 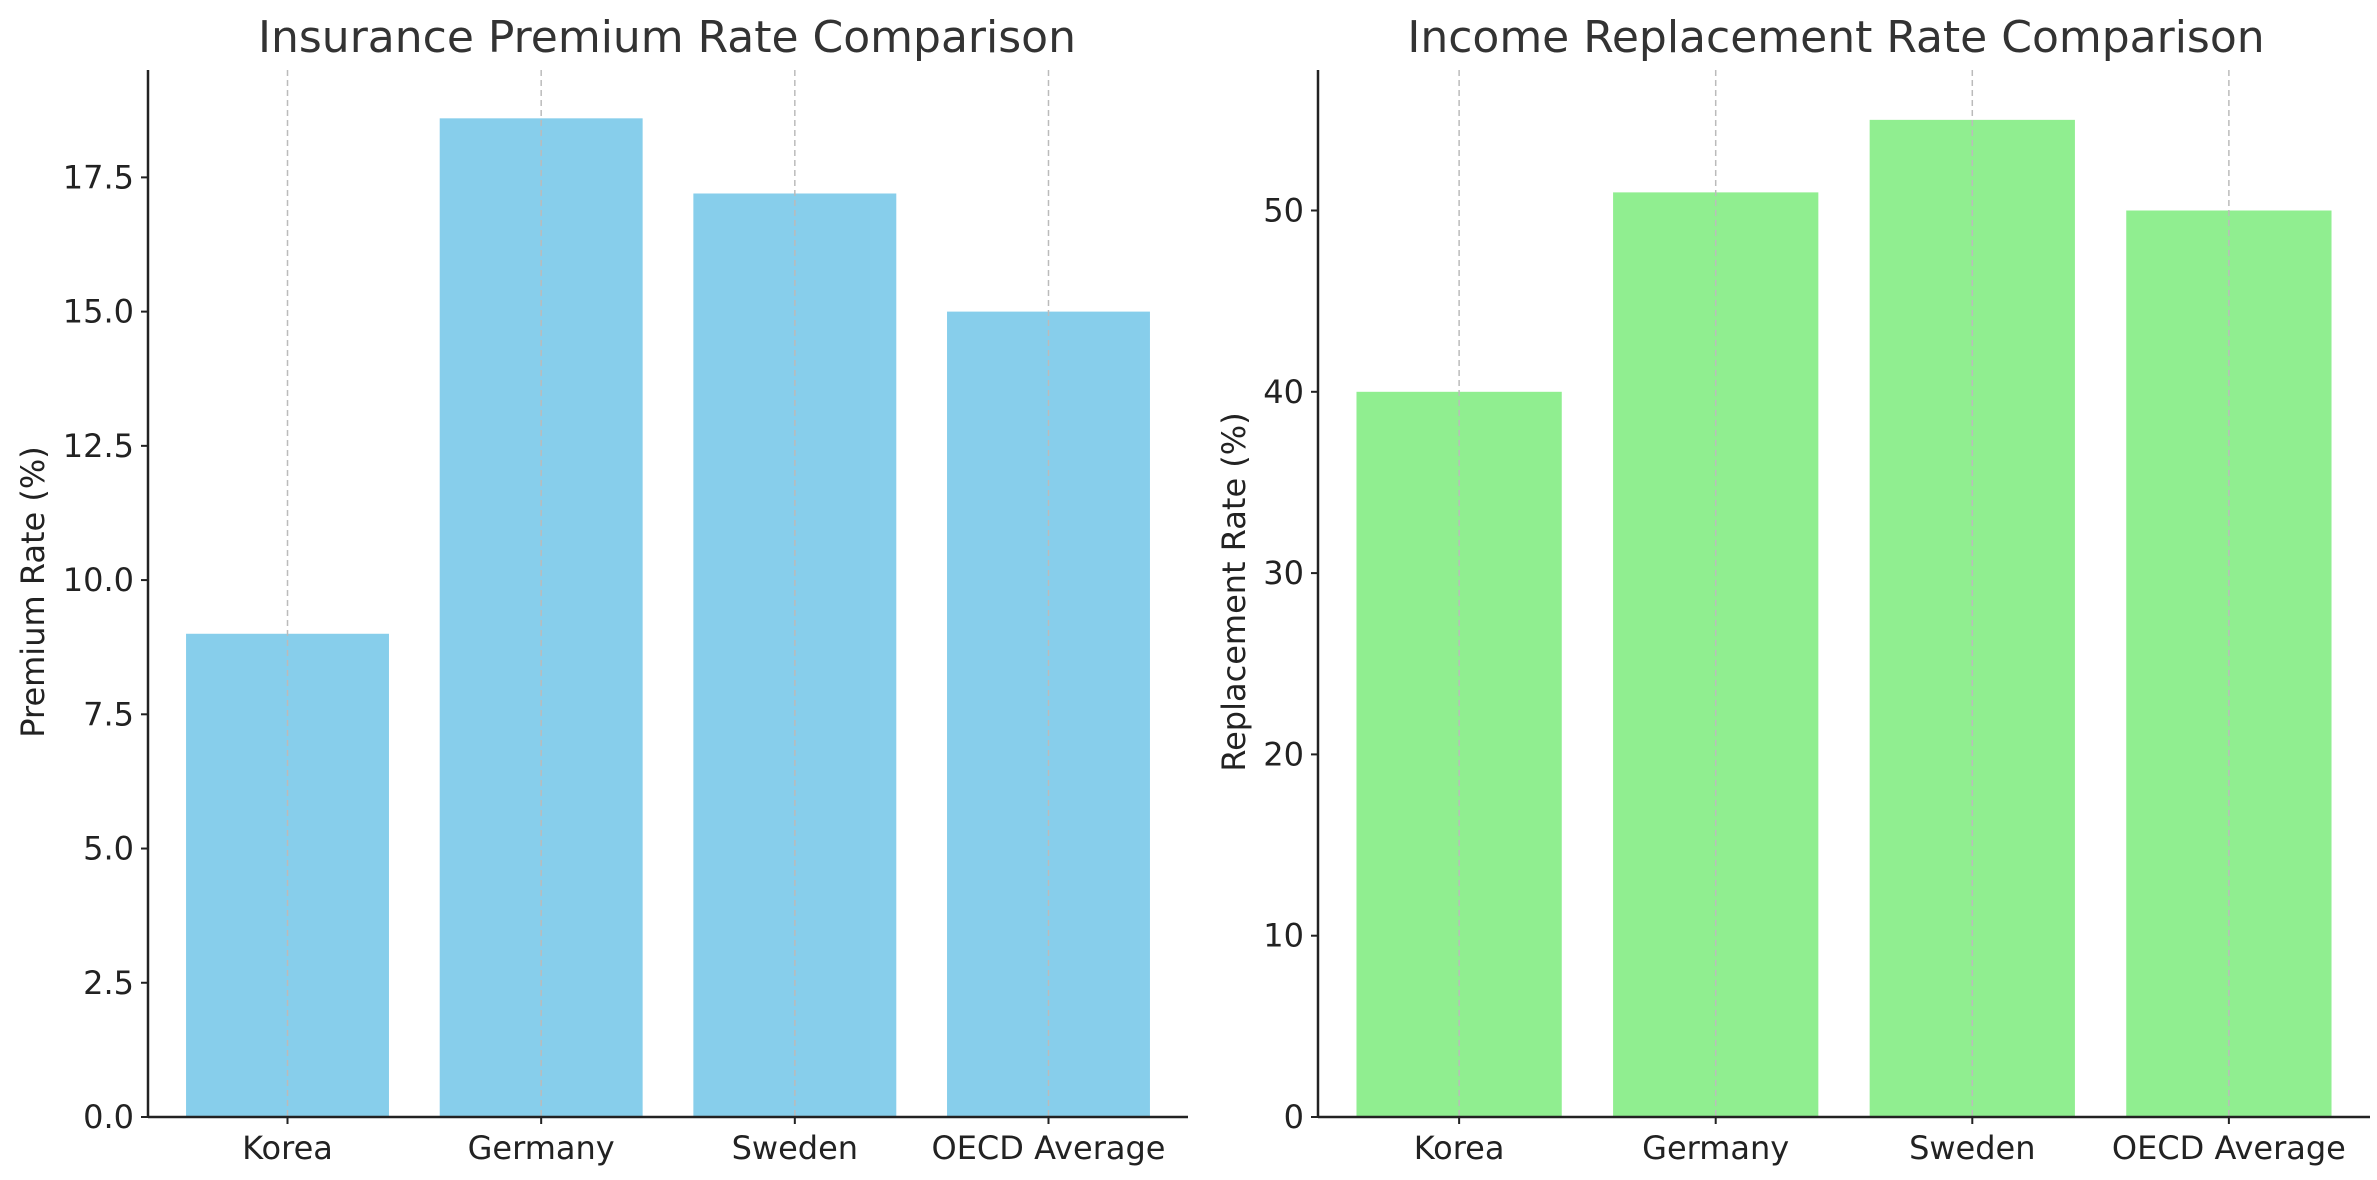 I want to click on bar-germany, so click(x=541, y=618).